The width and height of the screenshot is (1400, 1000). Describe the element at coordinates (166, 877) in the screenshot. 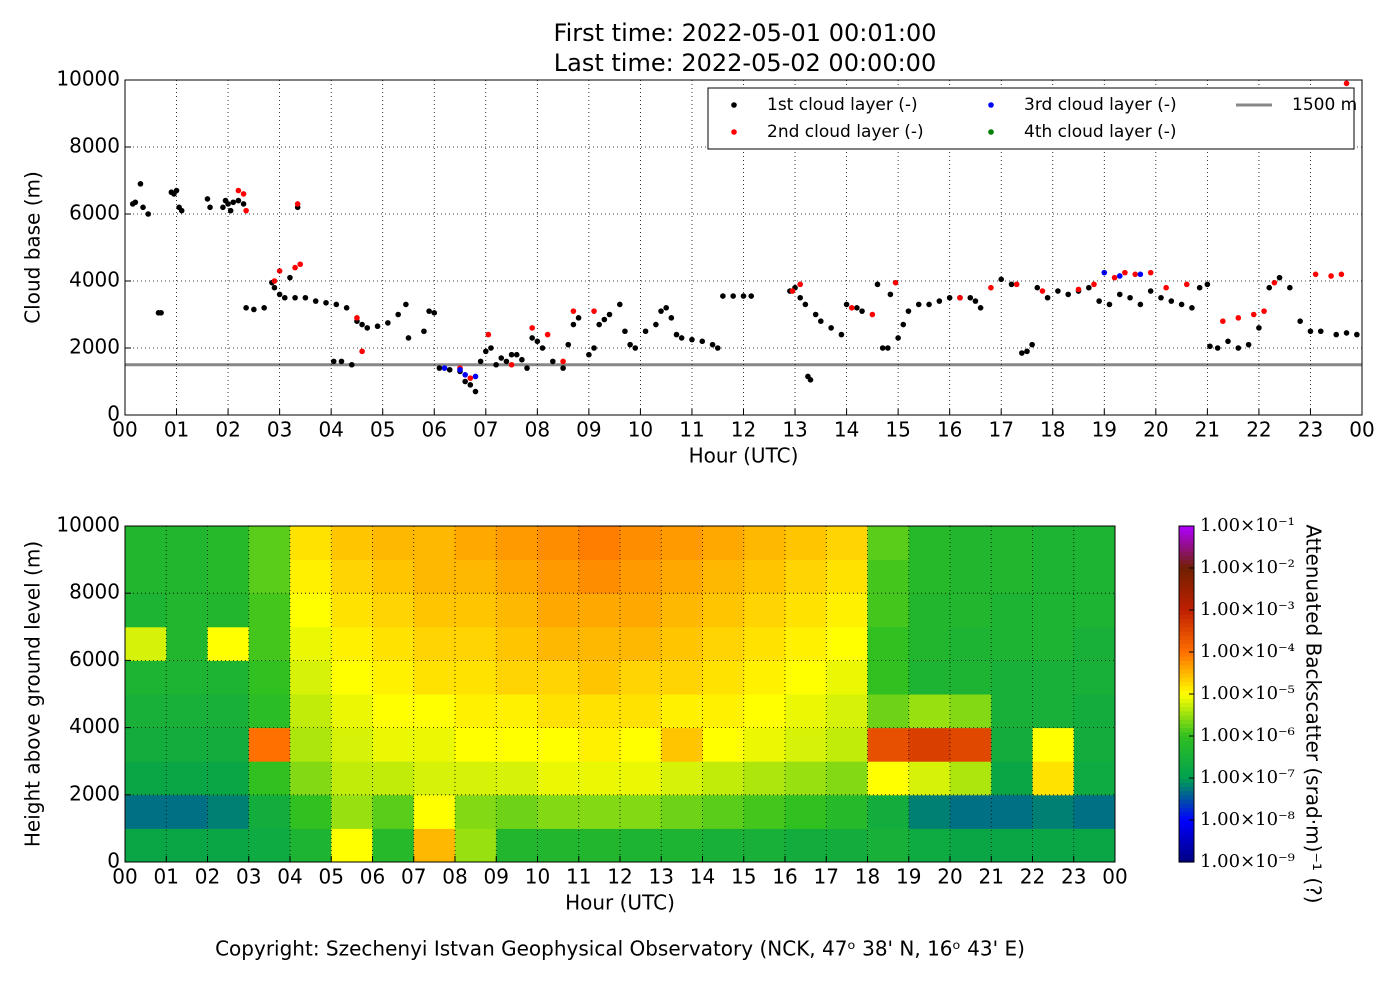

I see `x-tick-label: 01` at that location.